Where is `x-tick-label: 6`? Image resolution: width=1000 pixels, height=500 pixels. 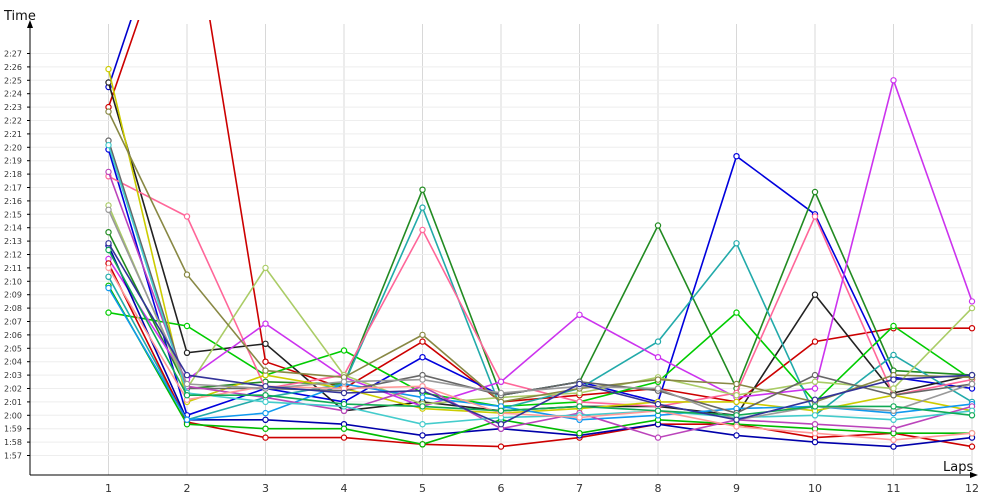
x-tick-label: 6 is located at coordinates (501, 488).